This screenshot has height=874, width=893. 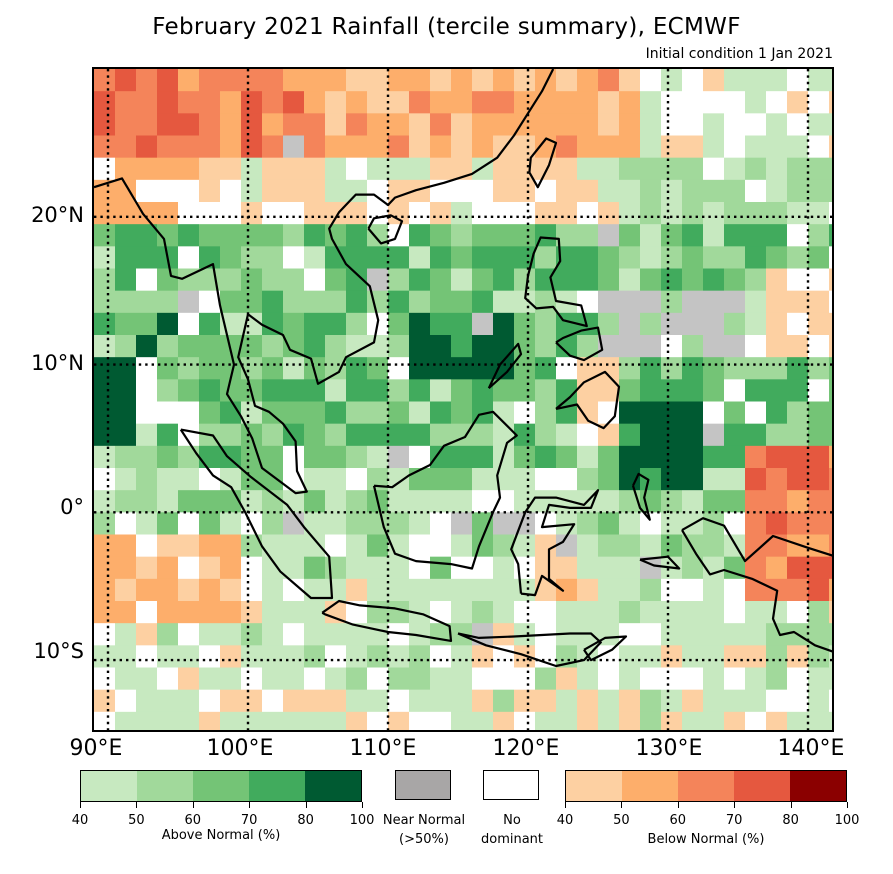 I want to click on coast-taiwan, so click(x=543, y=163).